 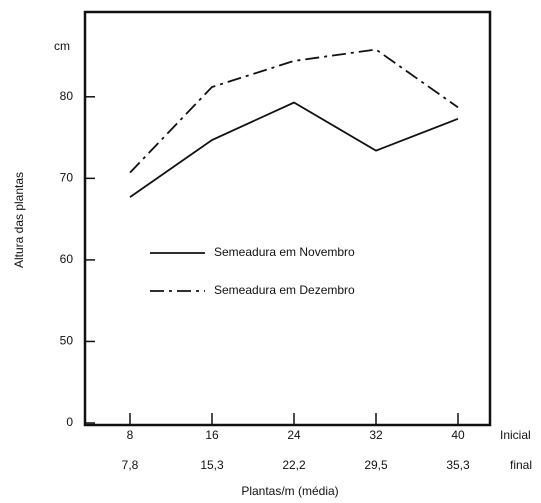 What do you see at coordinates (458, 435) in the screenshot?
I see `x-tick-label: 40` at bounding box center [458, 435].